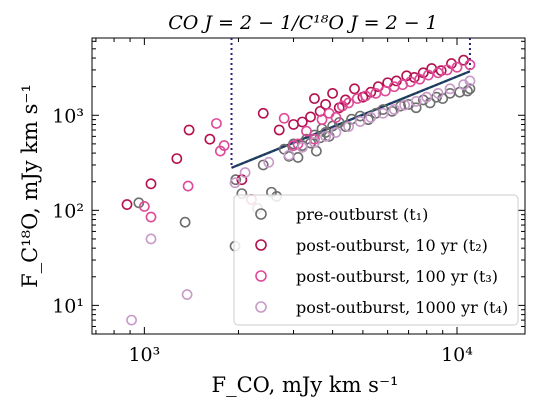  Describe the element at coordinates (68, 306) in the screenshot. I see `y-tick-label: 10¹` at that location.